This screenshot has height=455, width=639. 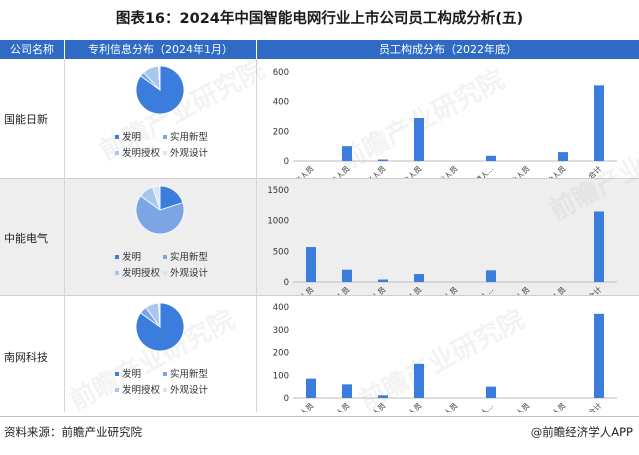 What do you see at coordinates (581, 432) in the screenshot?
I see `brand-text: @前瞻经济学人APP` at bounding box center [581, 432].